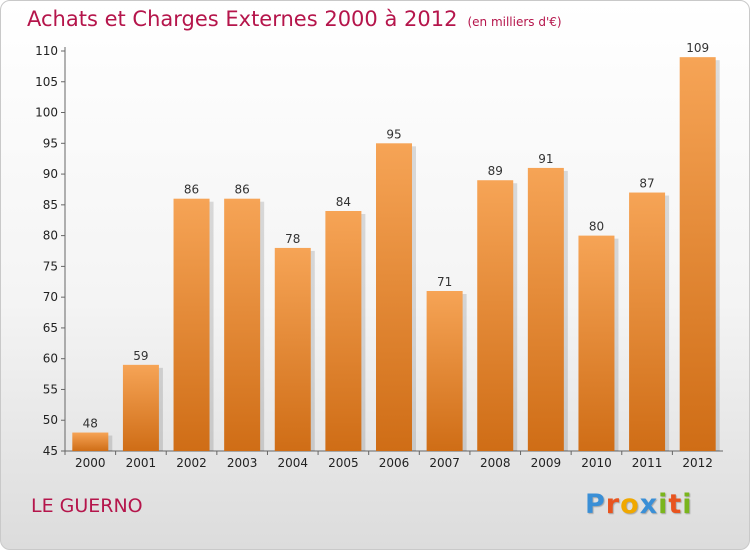 Image resolution: width=750 pixels, height=550 pixels. I want to click on bar-2012, so click(697, 254).